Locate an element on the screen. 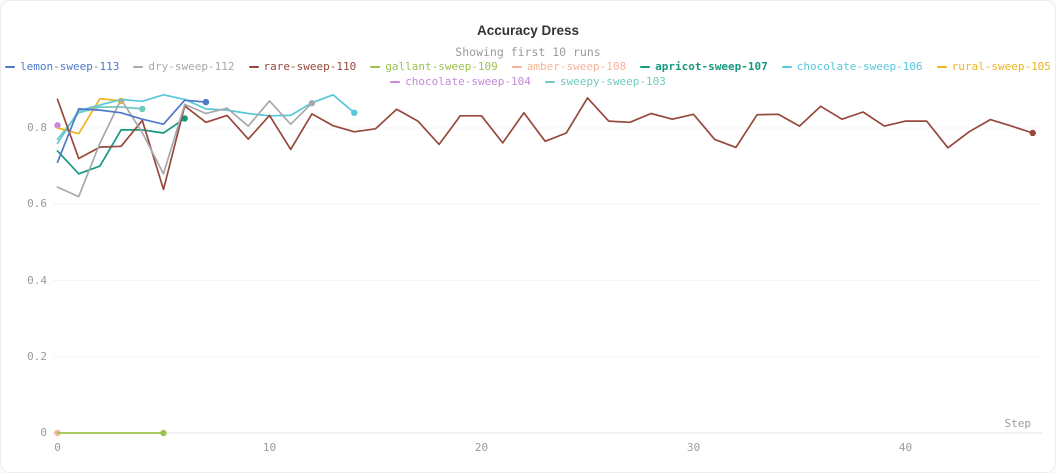 This screenshot has height=473, width=1056. legend-label: rare-sweep-110 is located at coordinates (310, 66).